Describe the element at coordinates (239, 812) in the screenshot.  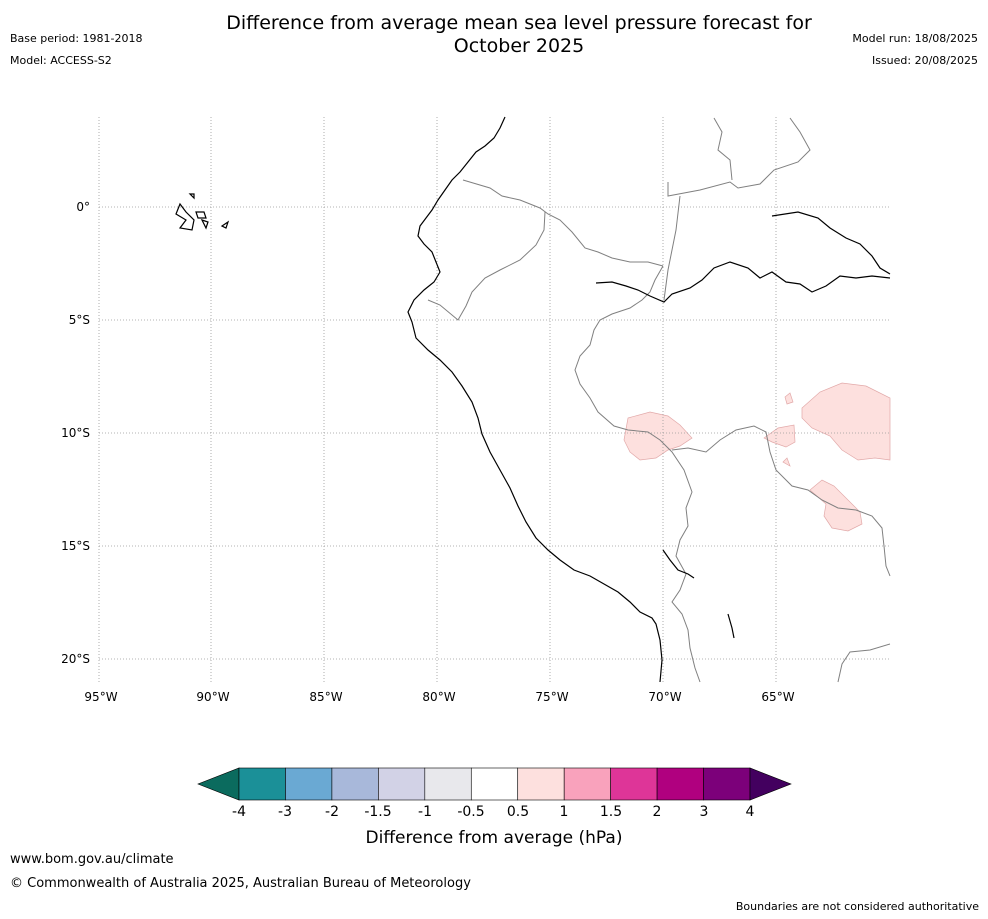
I see `colorbar-tick-label: -4` at that location.